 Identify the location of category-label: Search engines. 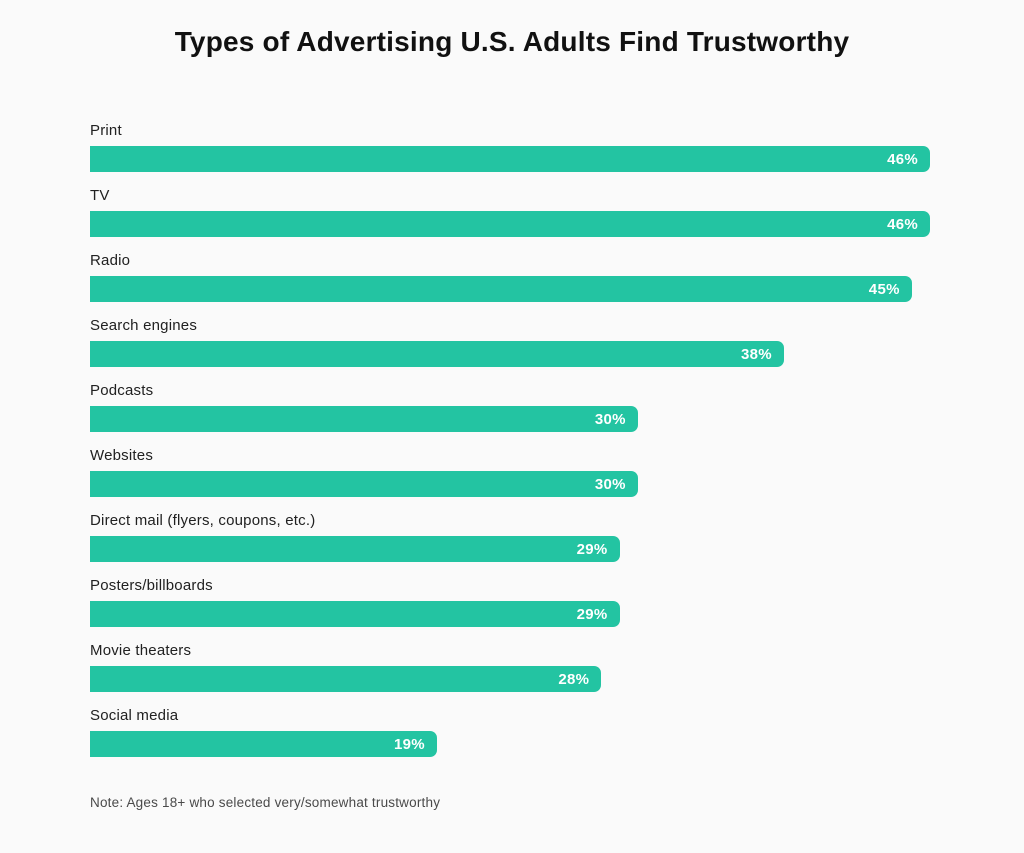
(144, 325).